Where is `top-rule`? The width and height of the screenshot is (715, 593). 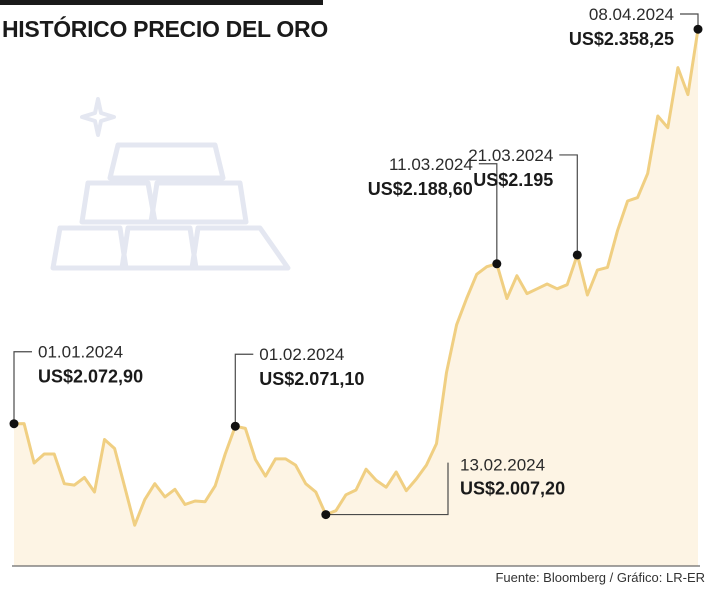
top-rule is located at coordinates (161, 2).